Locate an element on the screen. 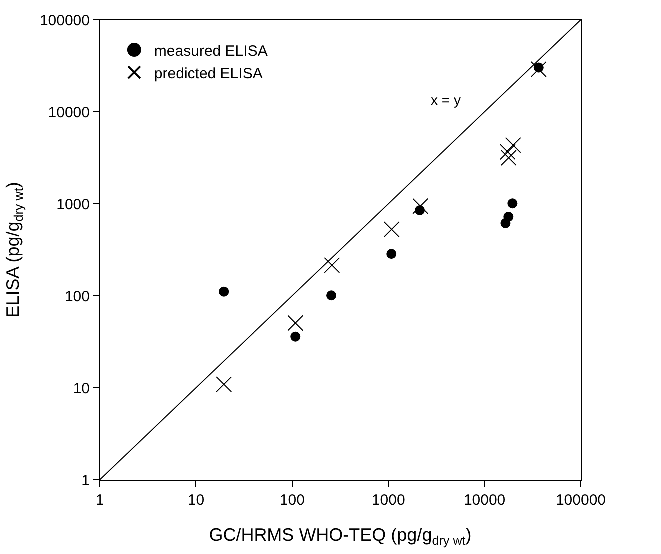 The image size is (661, 554). legend-label: measured ELISA is located at coordinates (211, 51).